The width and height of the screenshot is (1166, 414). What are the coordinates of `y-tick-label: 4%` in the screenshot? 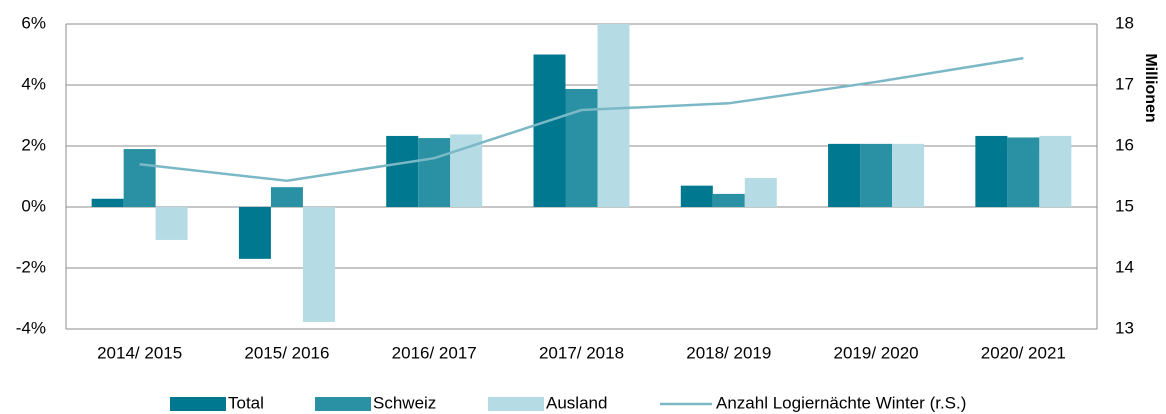 It's located at (33, 83).